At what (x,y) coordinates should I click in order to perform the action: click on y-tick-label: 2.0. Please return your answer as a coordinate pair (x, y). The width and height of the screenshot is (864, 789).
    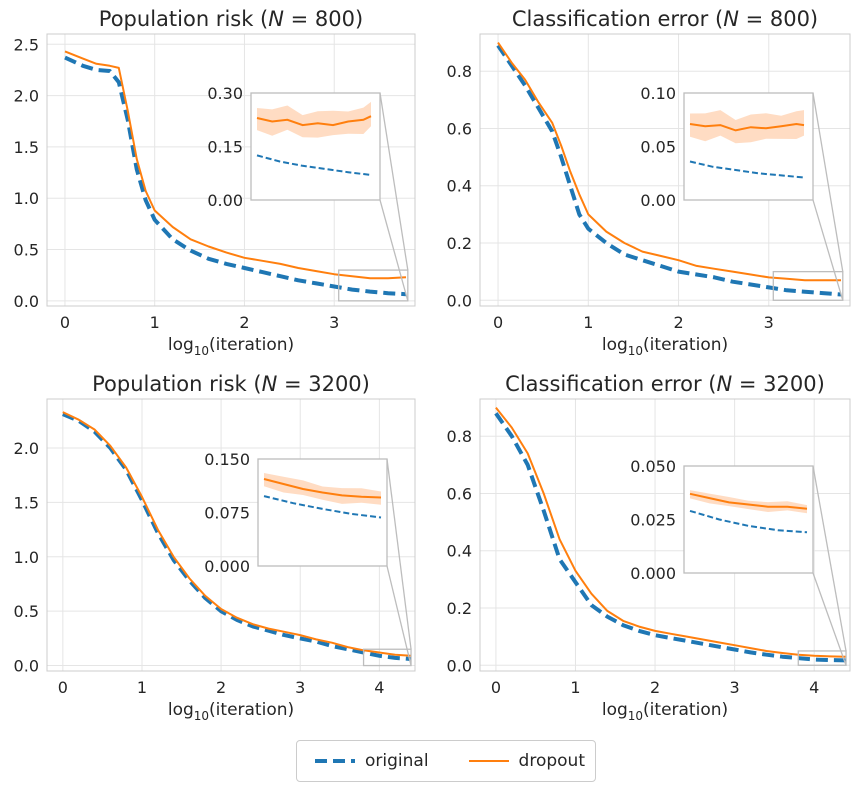
    Looking at the image, I should click on (26, 96).